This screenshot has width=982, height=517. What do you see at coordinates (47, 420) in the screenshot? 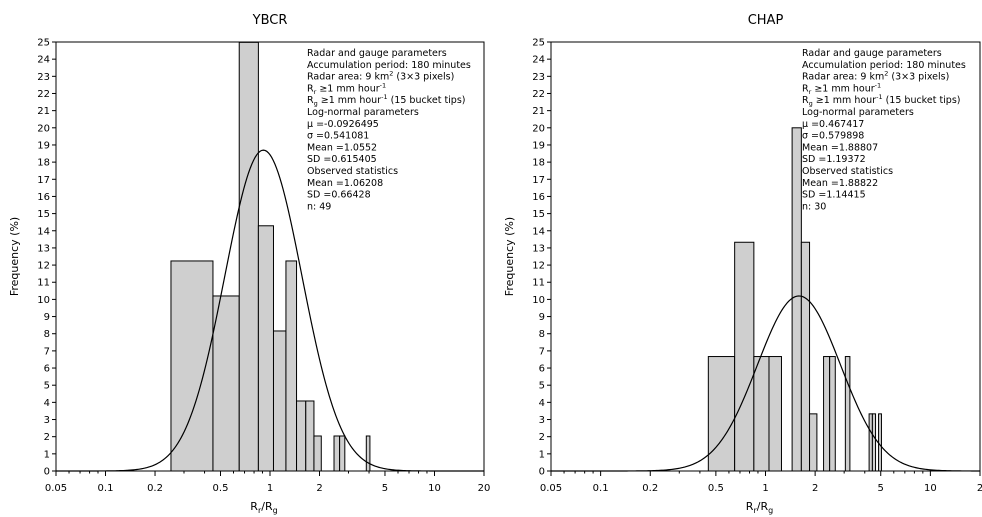
I see `y-tick-label: 3` at bounding box center [47, 420].